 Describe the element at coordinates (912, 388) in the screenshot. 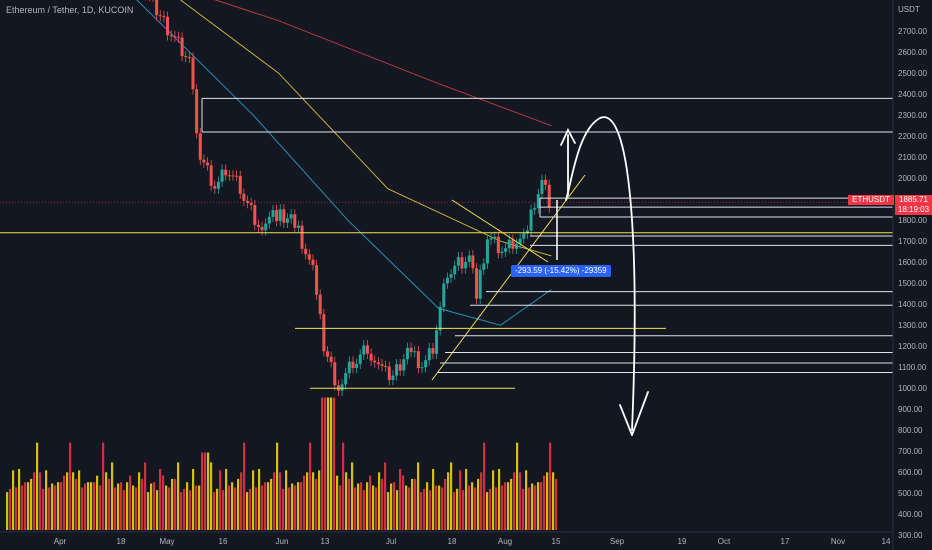

I see `y-tick-label: 1000.00` at that location.